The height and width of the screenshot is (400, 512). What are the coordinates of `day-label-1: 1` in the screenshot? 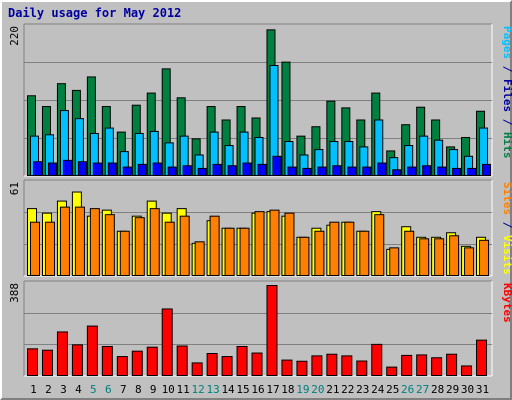 It's located at (33, 389).